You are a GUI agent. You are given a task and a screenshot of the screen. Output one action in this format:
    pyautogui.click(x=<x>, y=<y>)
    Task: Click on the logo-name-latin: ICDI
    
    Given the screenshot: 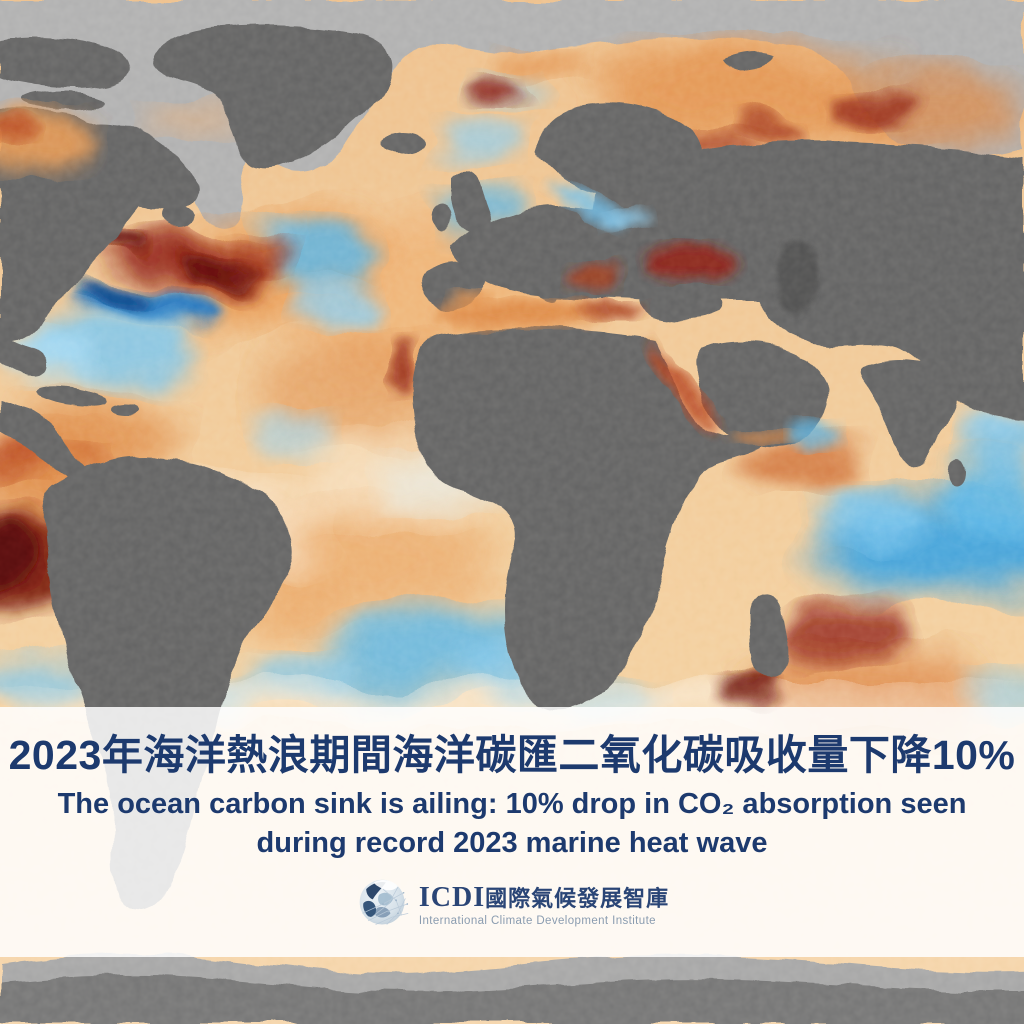 What is the action you would take?
    pyautogui.click(x=452, y=897)
    